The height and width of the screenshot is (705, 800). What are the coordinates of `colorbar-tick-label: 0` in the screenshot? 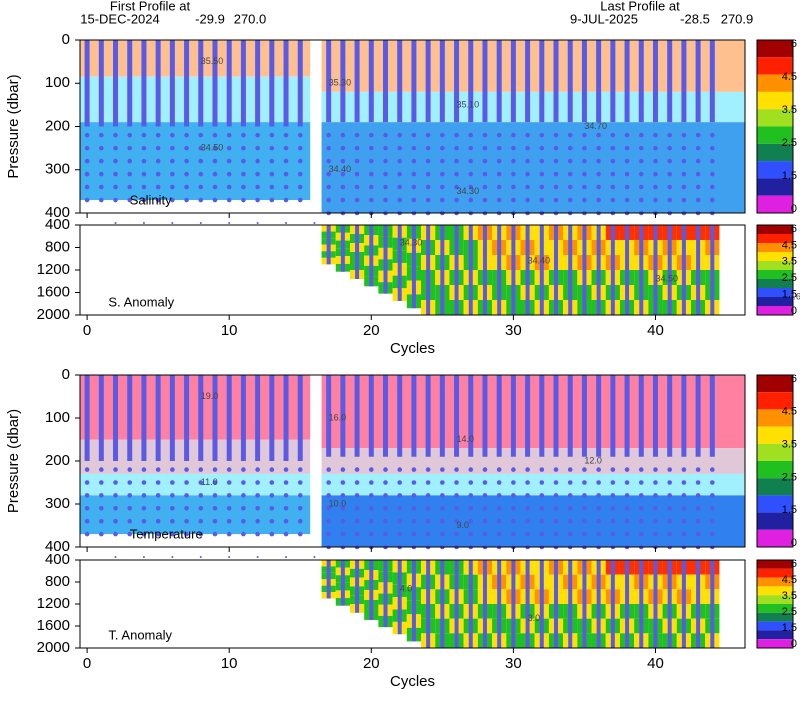 It's located at (794, 311).